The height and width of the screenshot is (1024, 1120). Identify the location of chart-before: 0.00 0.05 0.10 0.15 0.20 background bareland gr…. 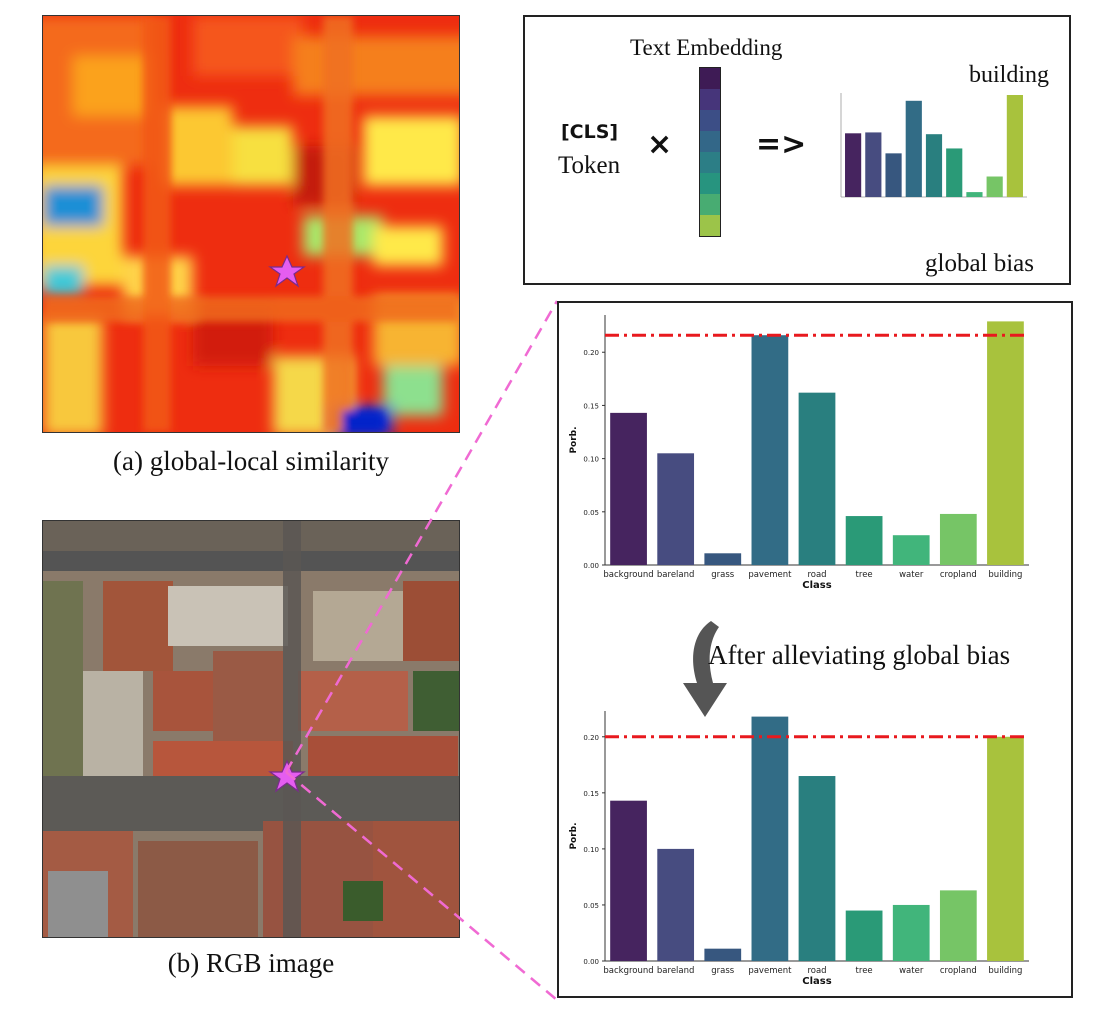
(799, 453).